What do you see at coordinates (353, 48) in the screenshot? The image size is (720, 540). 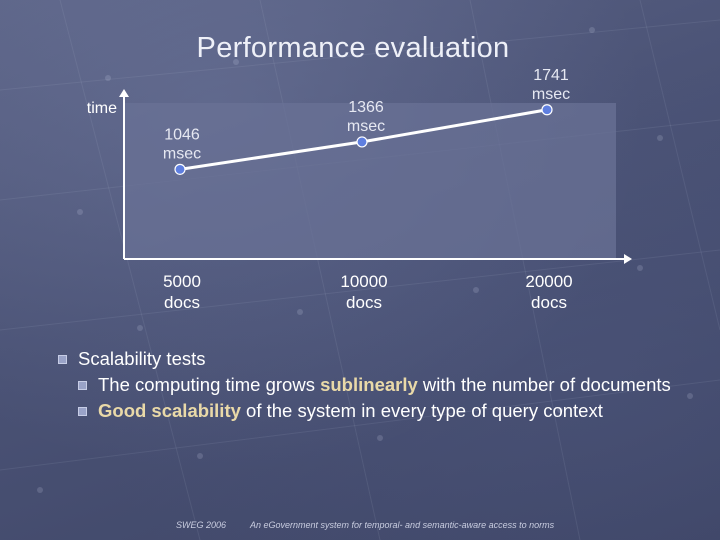 I see `slide-title: Performance evaluation` at bounding box center [353, 48].